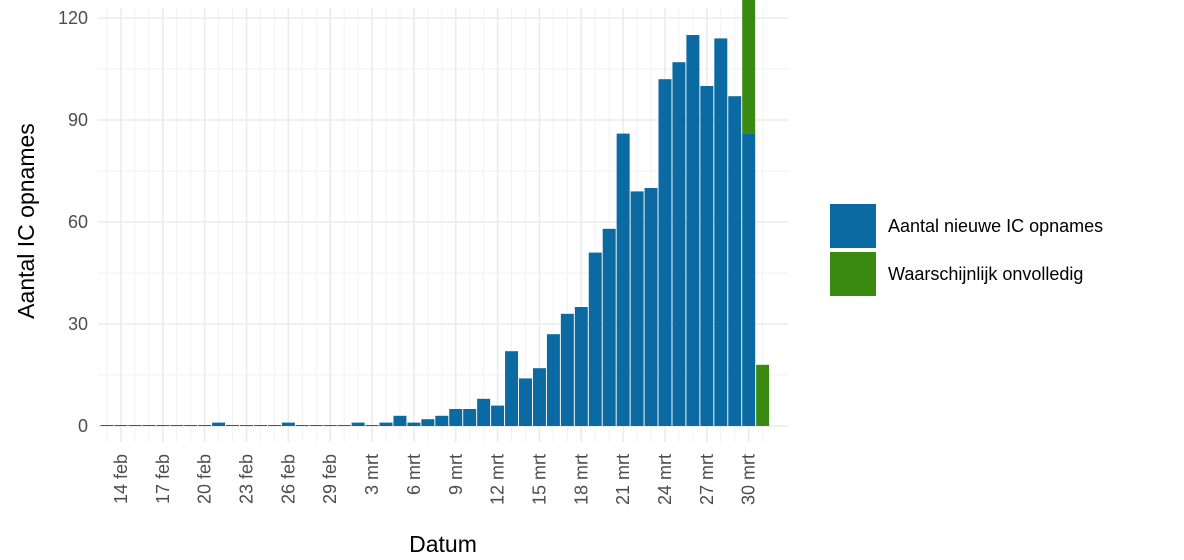 The image size is (1184, 560). I want to click on x-tick-label: 14 feb, so click(121, 479).